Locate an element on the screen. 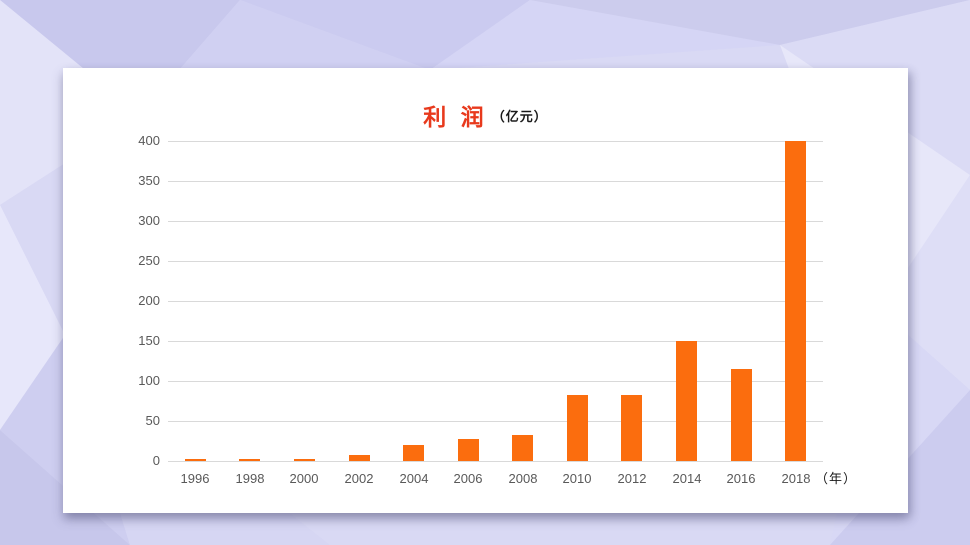 The height and width of the screenshot is (545, 970). y-axis-tick-label: 350 is located at coordinates (149, 180).